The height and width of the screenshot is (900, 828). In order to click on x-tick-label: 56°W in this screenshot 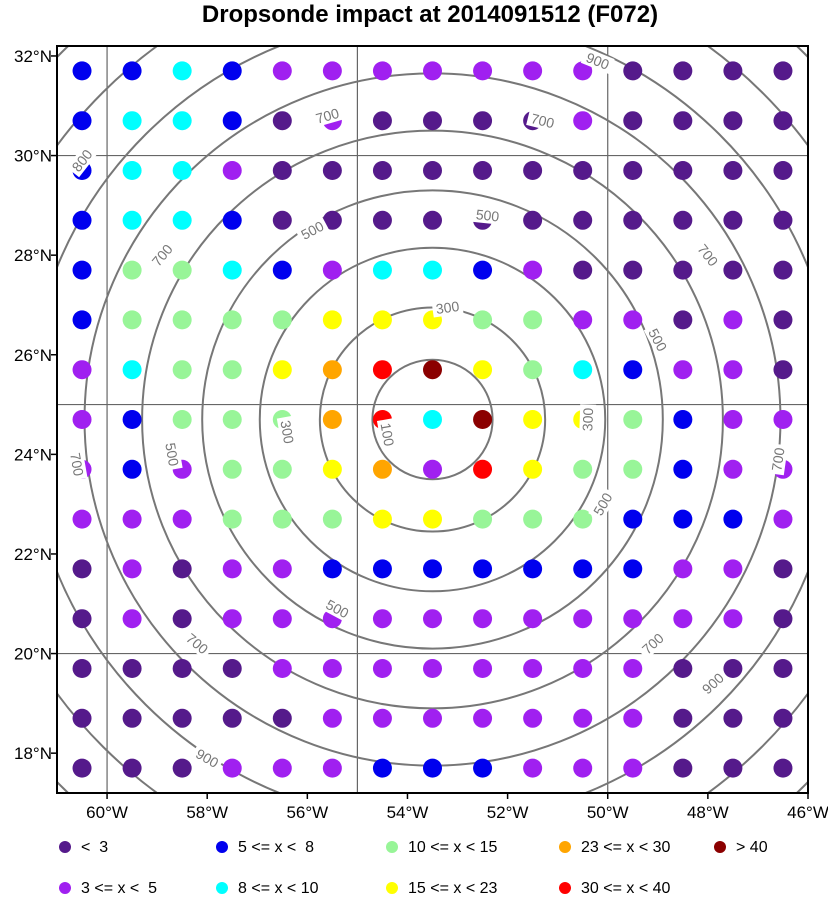, I will do `click(307, 812)`.